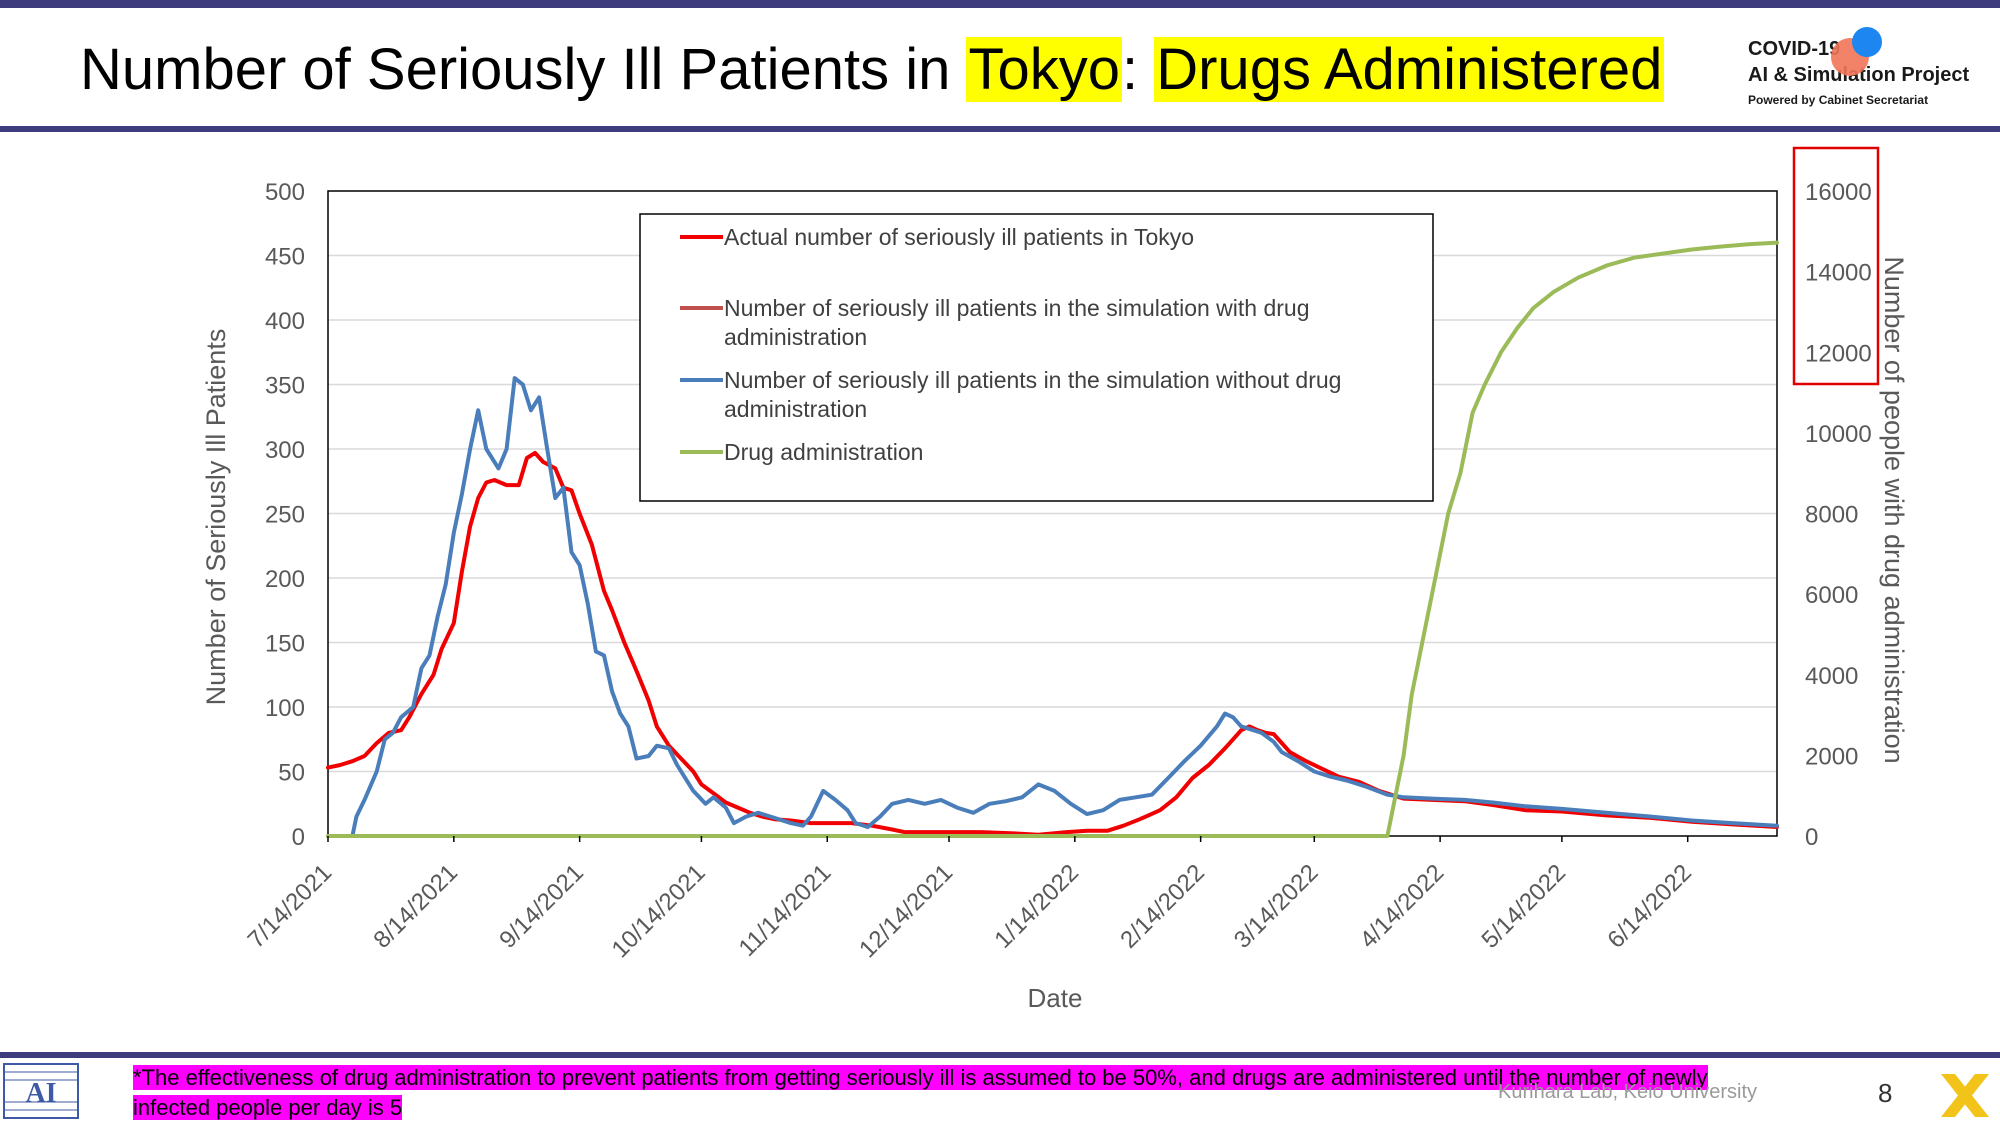  What do you see at coordinates (285, 644) in the screenshot?
I see `y-tick-label-150: 150` at bounding box center [285, 644].